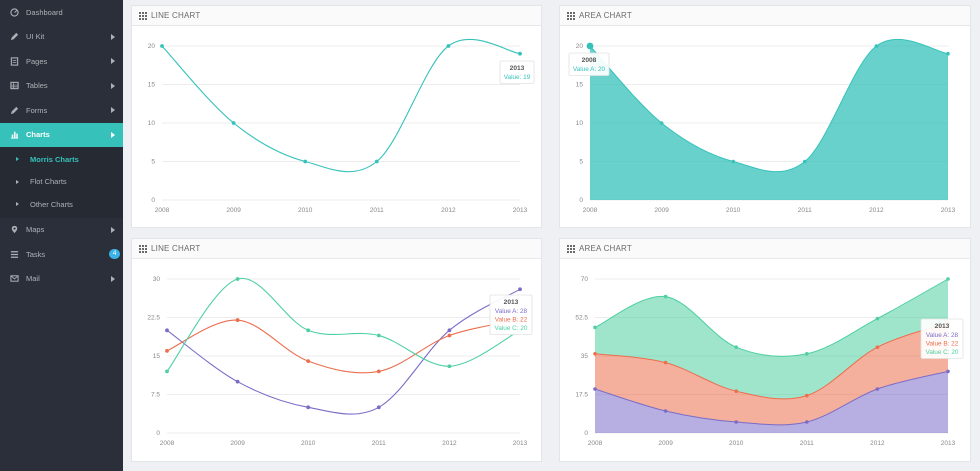 The image size is (980, 471). What do you see at coordinates (765, 16) in the screenshot?
I see `panel-header: AREA CHART` at bounding box center [765, 16].